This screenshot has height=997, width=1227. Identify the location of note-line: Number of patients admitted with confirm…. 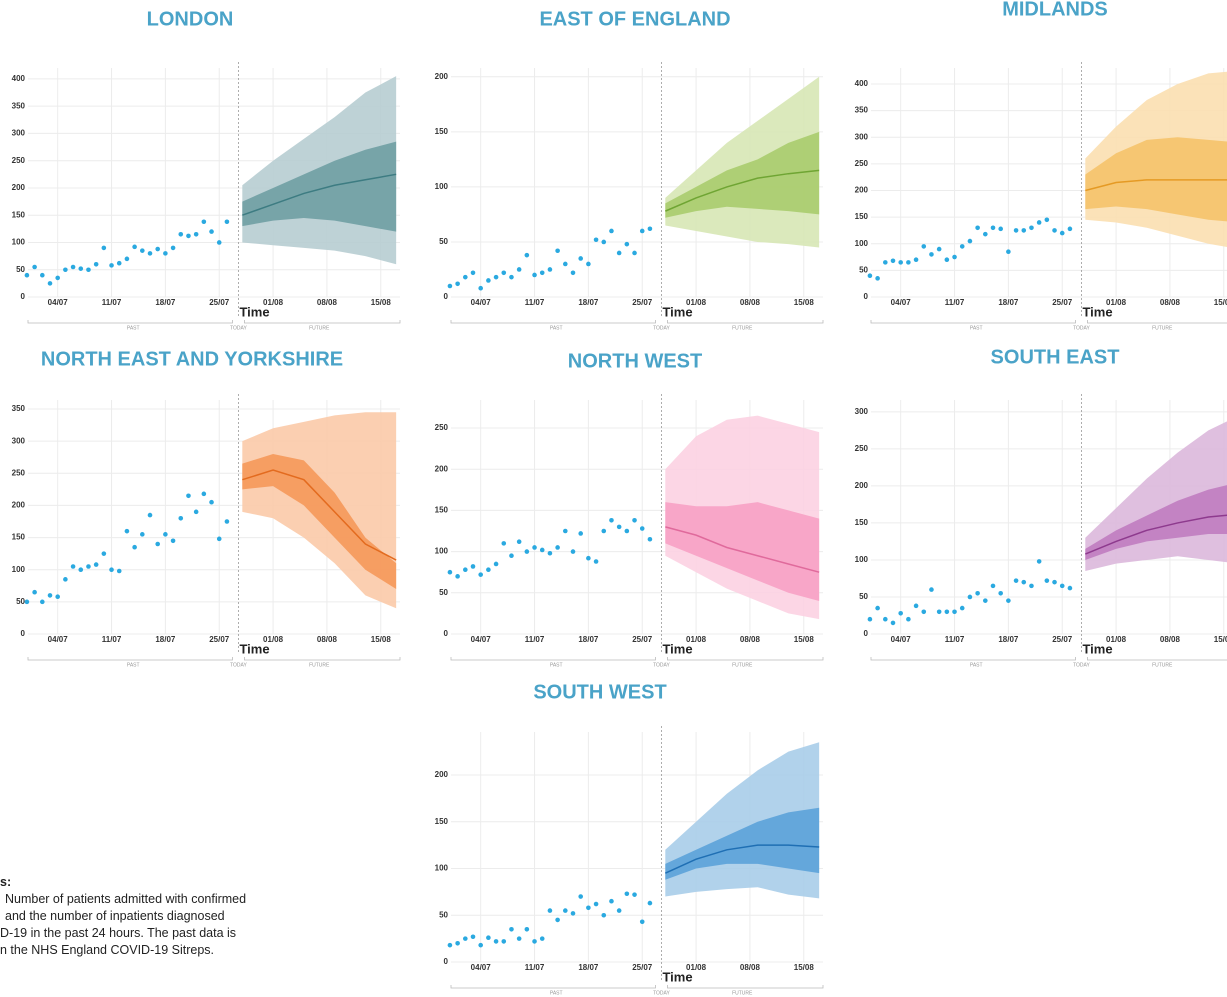
(126, 899).